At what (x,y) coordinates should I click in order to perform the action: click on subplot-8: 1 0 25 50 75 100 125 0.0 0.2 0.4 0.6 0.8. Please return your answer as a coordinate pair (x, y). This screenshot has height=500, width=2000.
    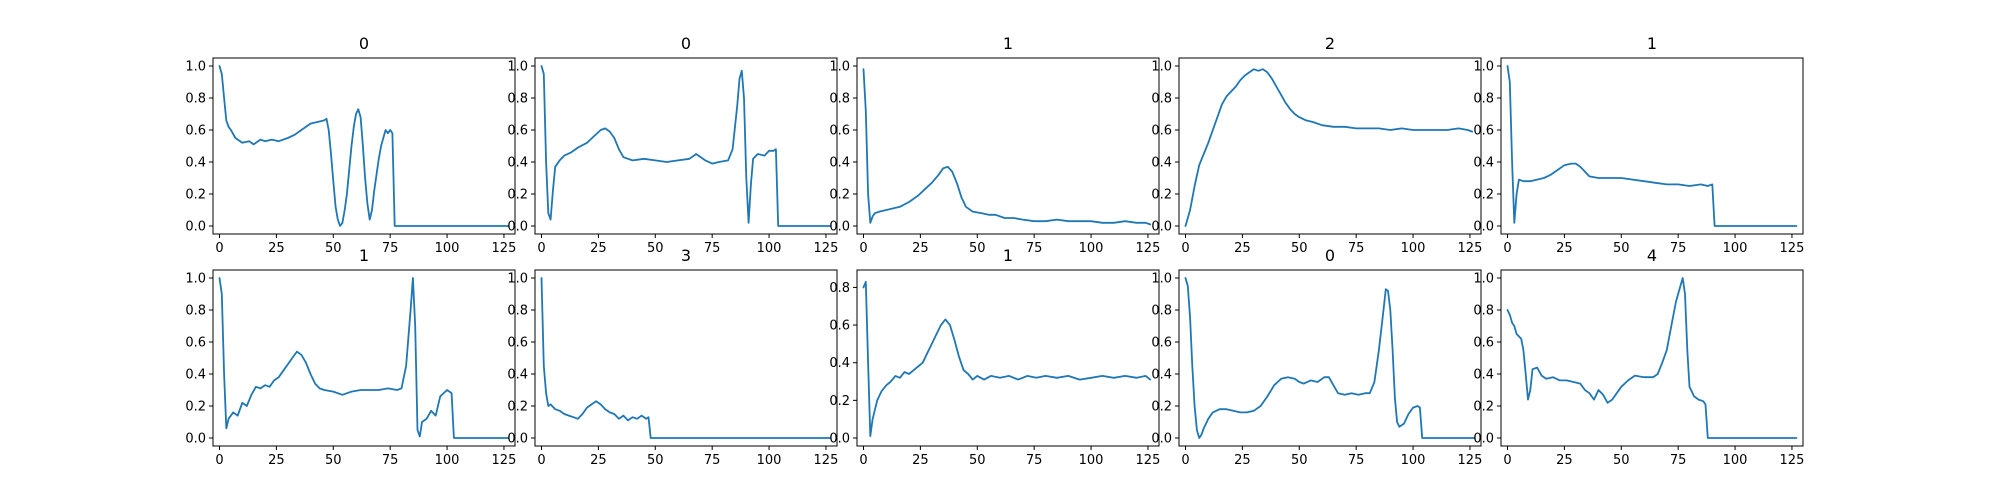
    Looking at the image, I should click on (994, 357).